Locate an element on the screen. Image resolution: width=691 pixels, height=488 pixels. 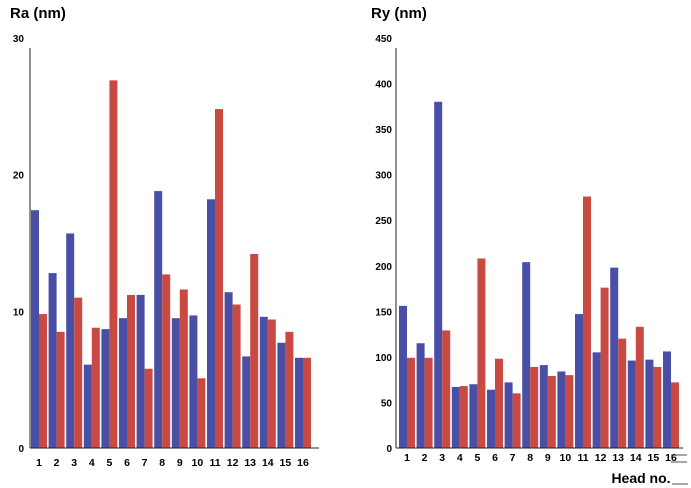
x-category-label-ry: 10 is located at coordinates (566, 458).